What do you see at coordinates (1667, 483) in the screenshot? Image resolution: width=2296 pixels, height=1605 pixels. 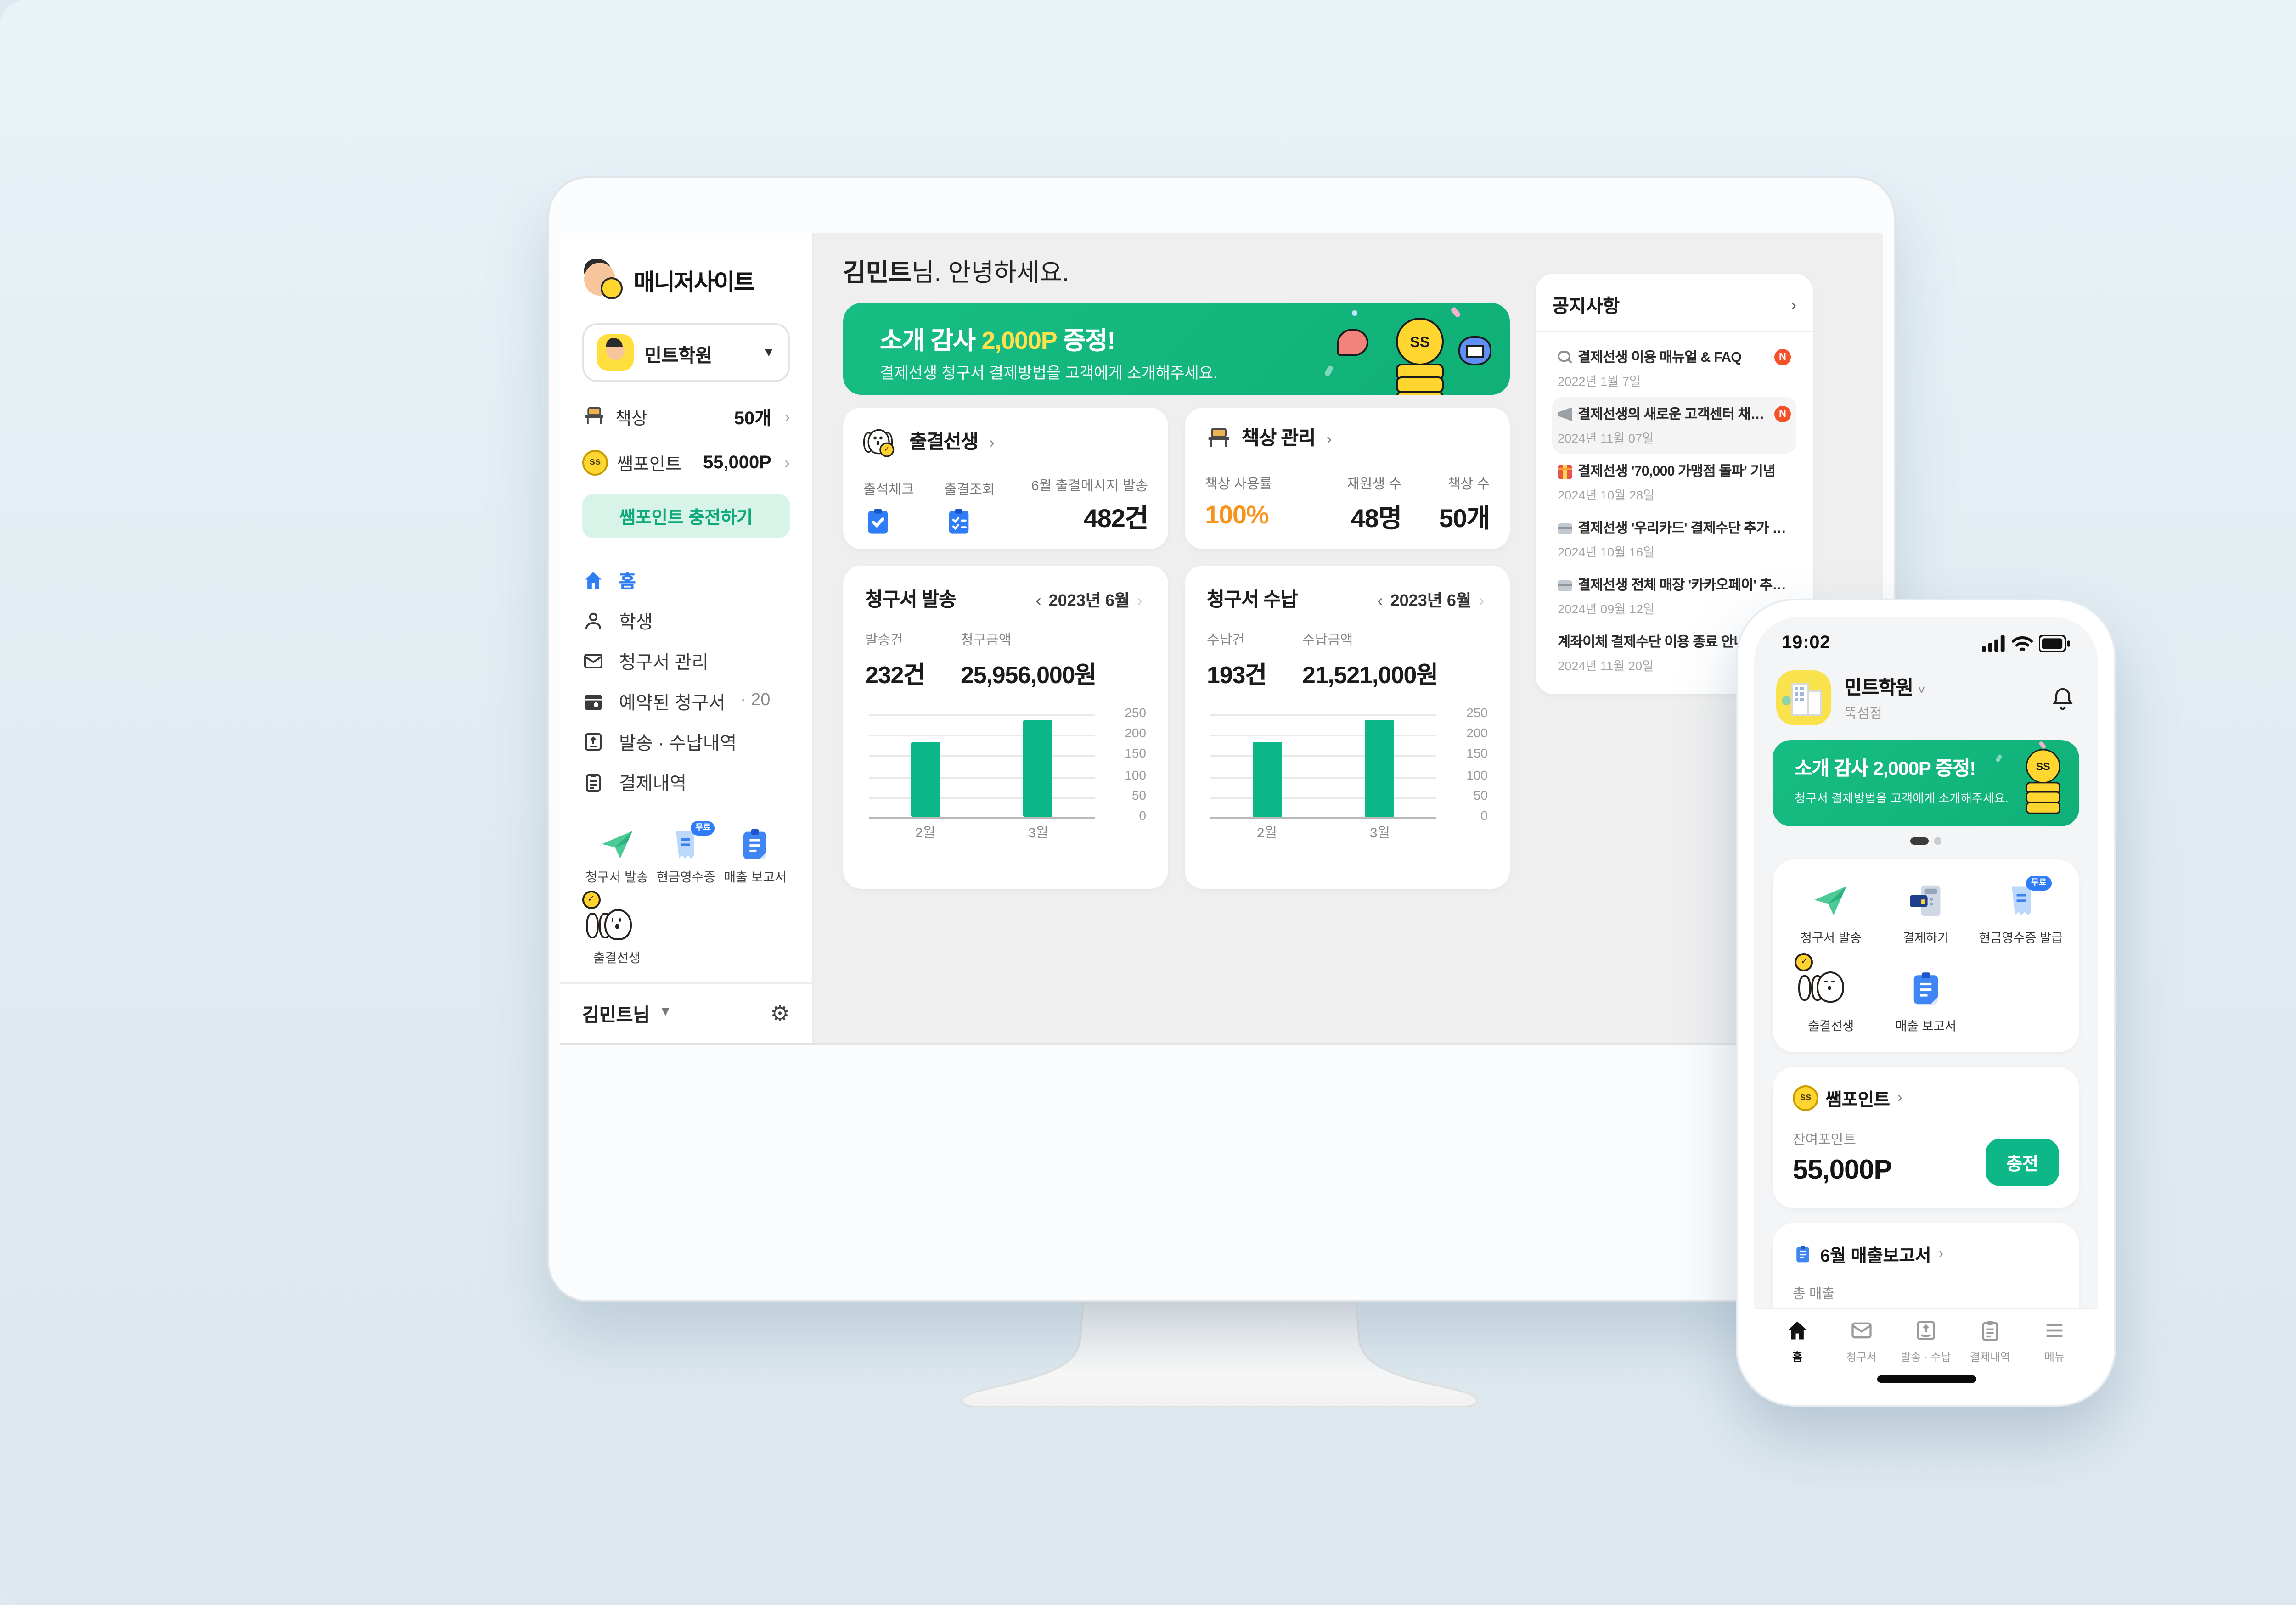 I see `notice-item: 결제선생 '70,000 가맹점 돌파' 기념 2024년 10월 28일` at bounding box center [1667, 483].